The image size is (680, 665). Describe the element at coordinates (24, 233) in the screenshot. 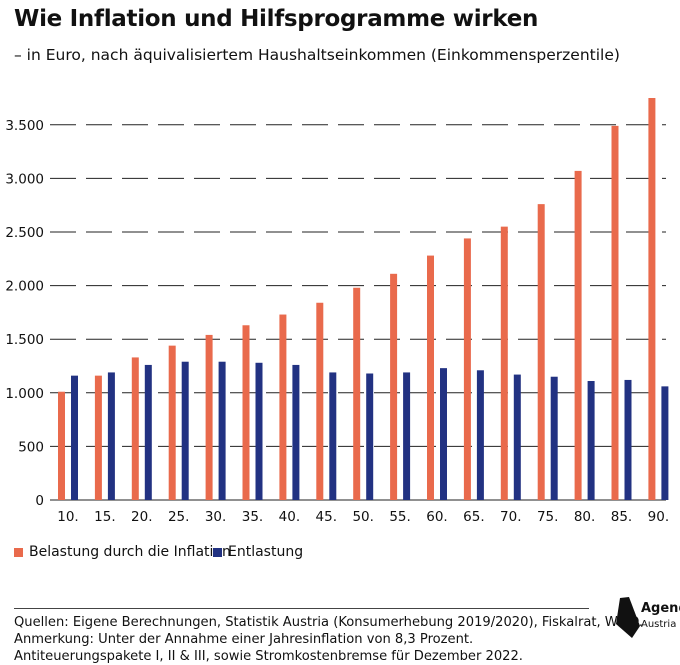

I see `y-tick-label: 2.500` at that location.